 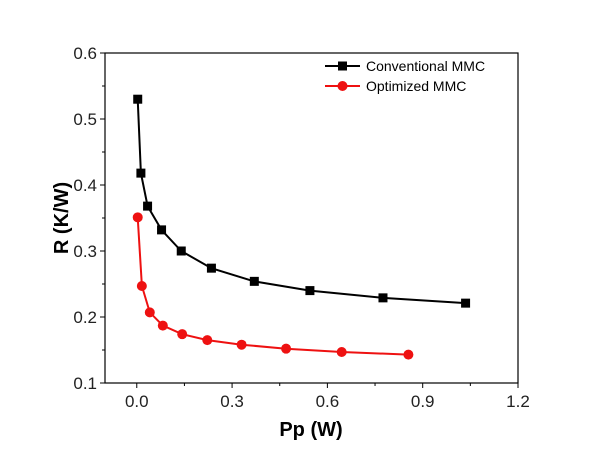 I want to click on legend-label: Optimized MMC, so click(x=416, y=86).